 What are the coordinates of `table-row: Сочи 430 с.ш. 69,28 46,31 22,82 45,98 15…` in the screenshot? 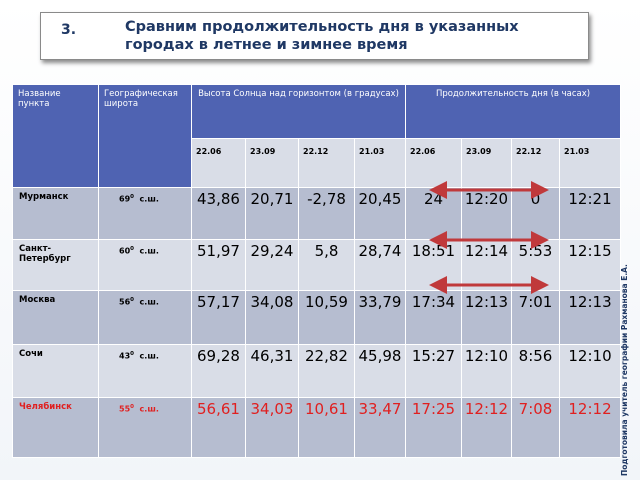 It's located at (317, 370).